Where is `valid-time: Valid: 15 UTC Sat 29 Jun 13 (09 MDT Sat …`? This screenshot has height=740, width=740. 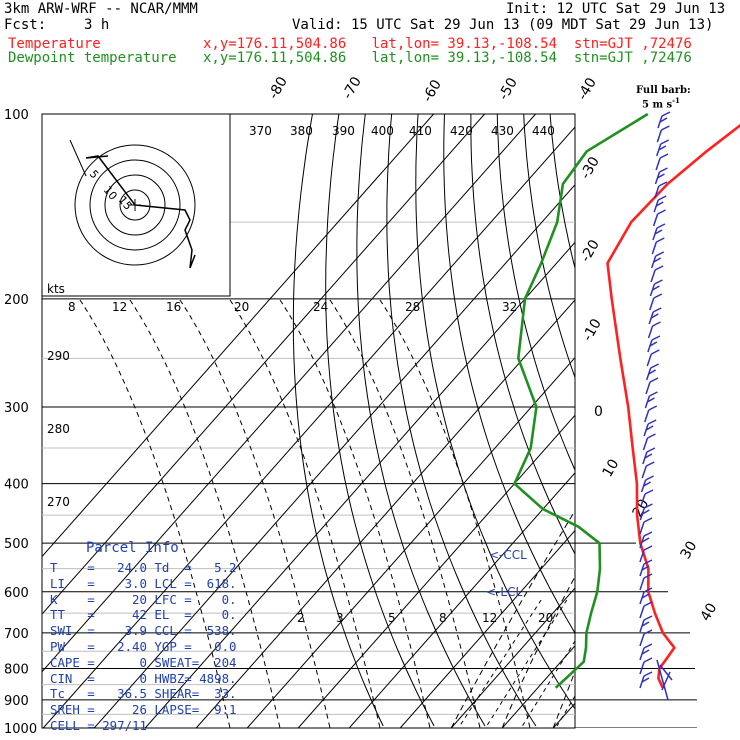 valid-time: Valid: 15 UTC Sat 29 Jun 13 (09 MDT Sat … is located at coordinates (503, 25).